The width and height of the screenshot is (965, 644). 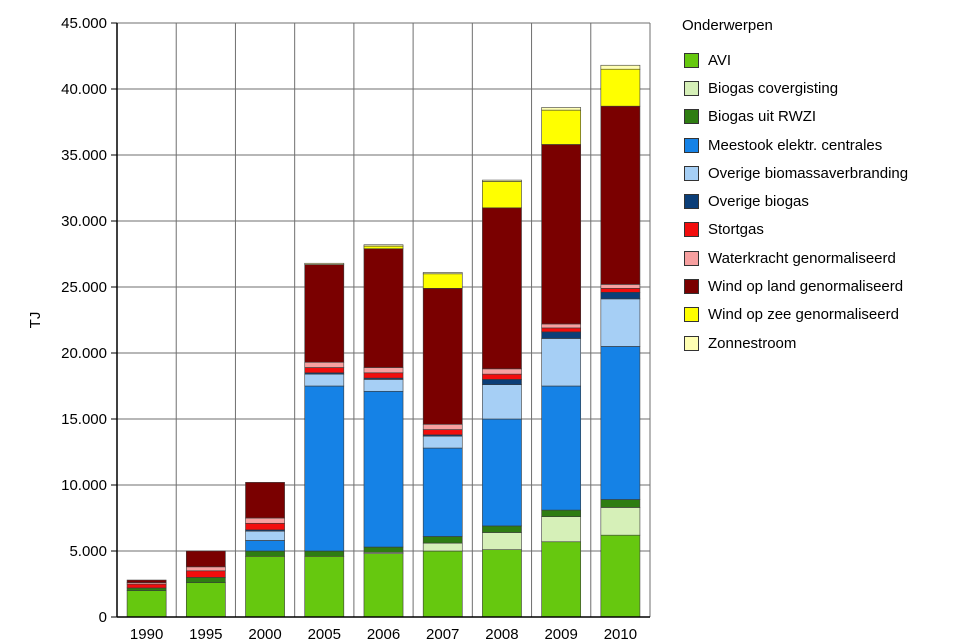 I want to click on x-tick-label: 2009, so click(x=560, y=634).